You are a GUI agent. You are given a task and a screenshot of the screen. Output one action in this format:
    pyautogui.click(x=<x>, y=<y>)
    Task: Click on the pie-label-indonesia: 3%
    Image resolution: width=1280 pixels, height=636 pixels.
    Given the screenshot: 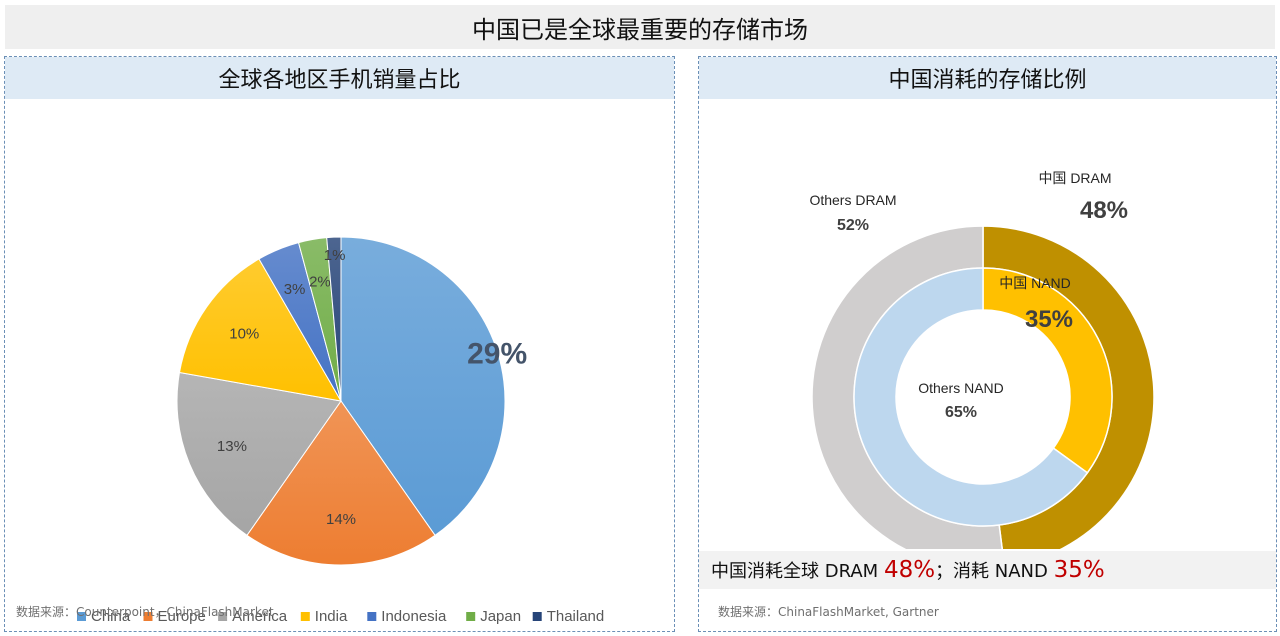 What is the action you would take?
    pyautogui.click(x=295, y=289)
    